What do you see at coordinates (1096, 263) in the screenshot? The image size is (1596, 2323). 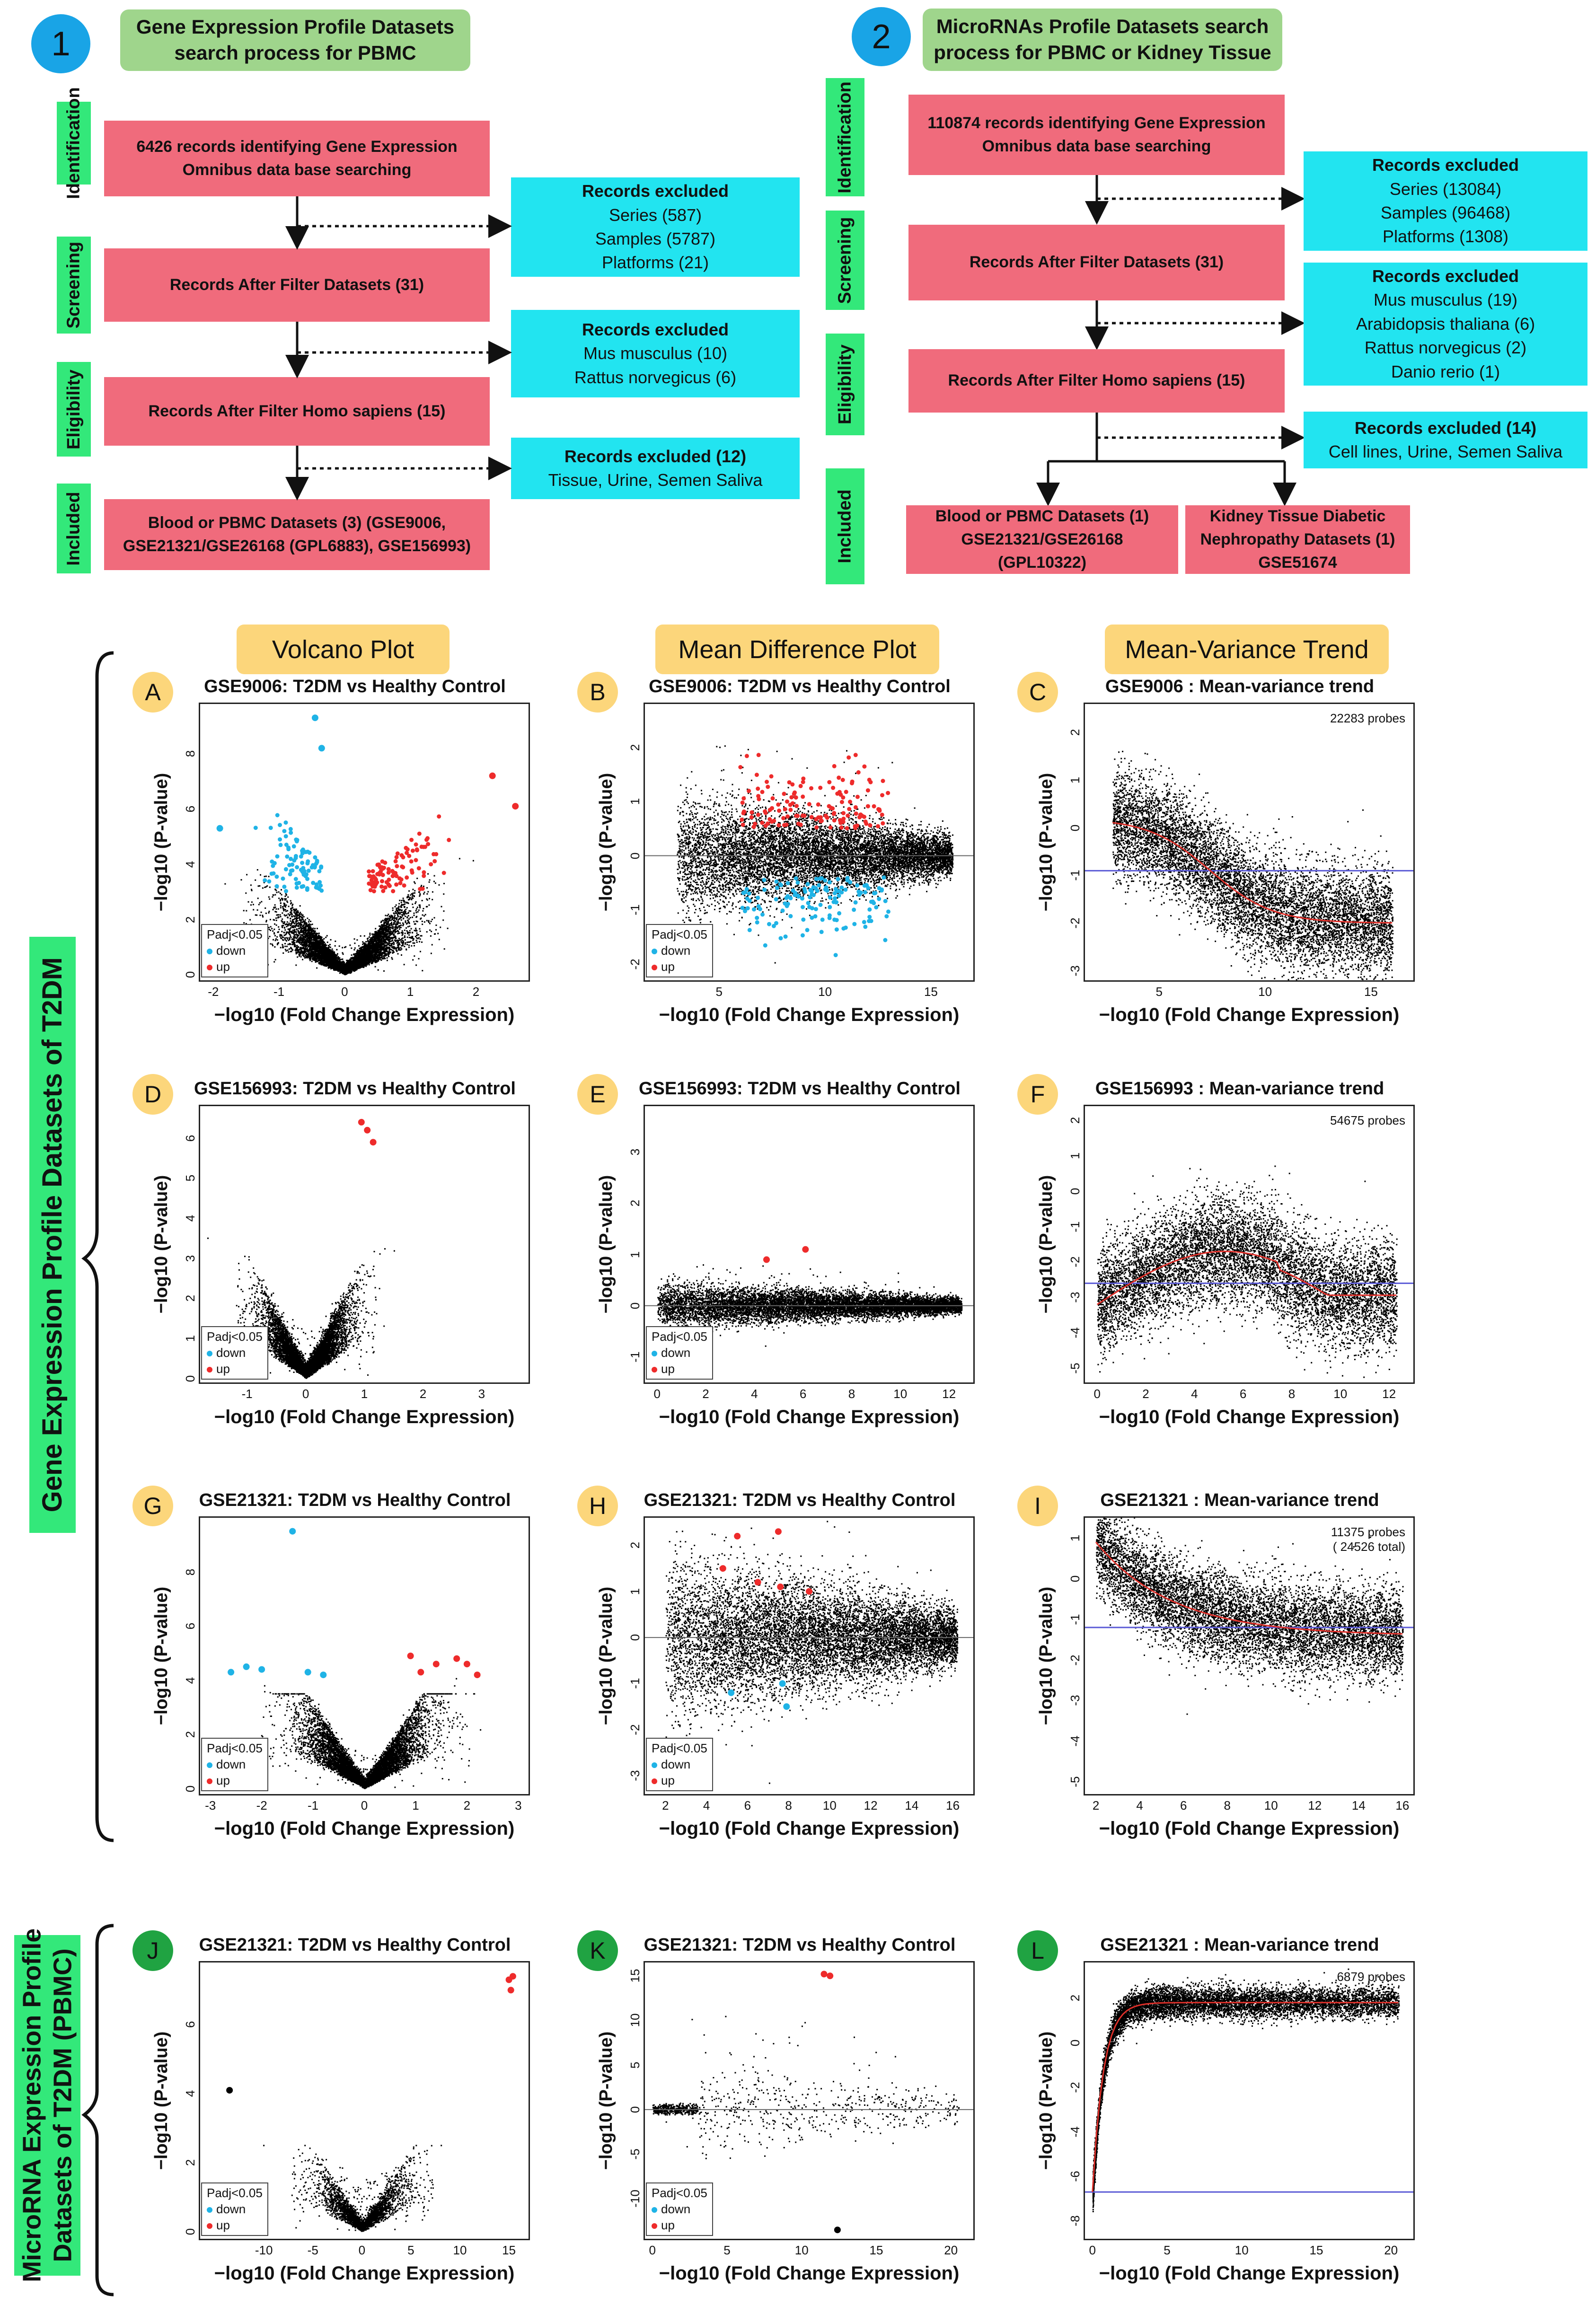 I see `flow2-box-screening: Records After Filter Datasets (31)` at bounding box center [1096, 263].